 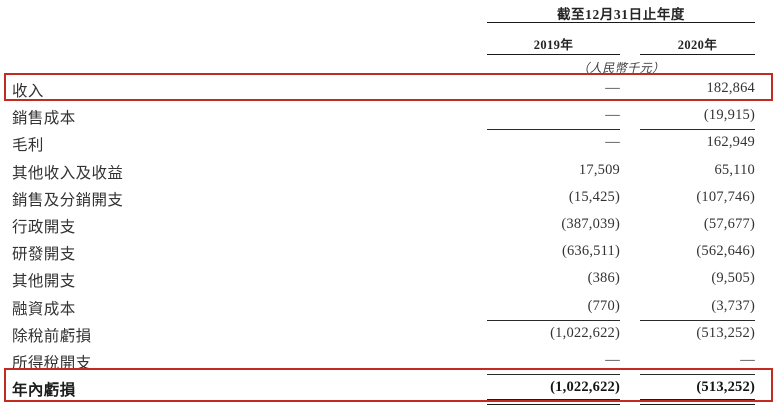 I want to click on cell-2020: 65,110, so click(x=734, y=169).